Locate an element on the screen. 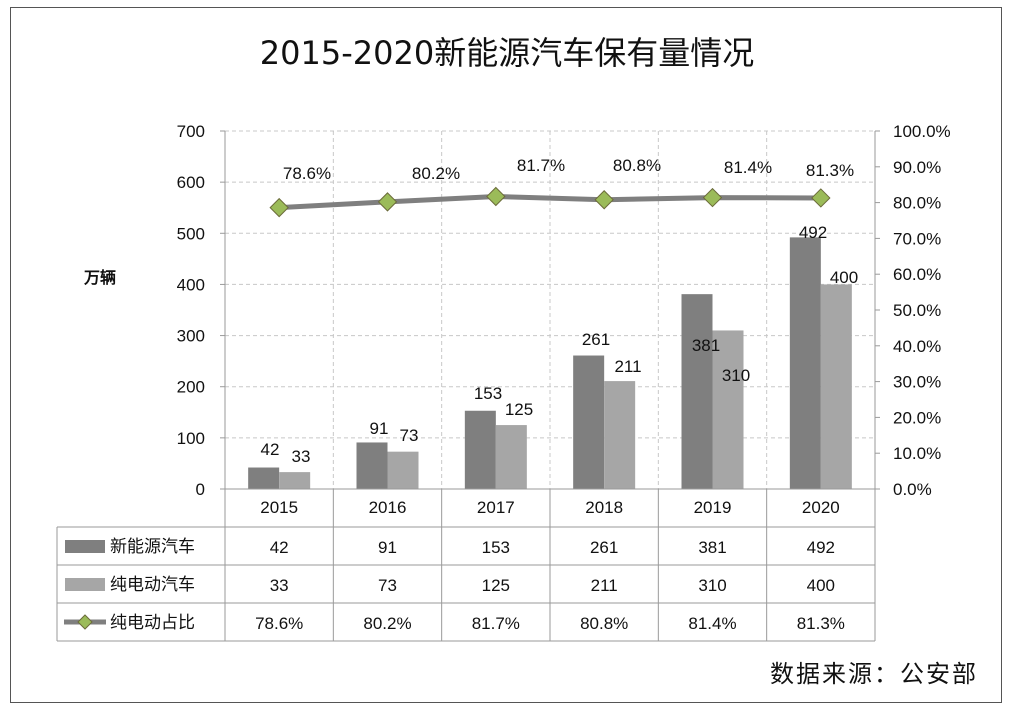  right-tick-label: 100.0% is located at coordinates (922, 131).